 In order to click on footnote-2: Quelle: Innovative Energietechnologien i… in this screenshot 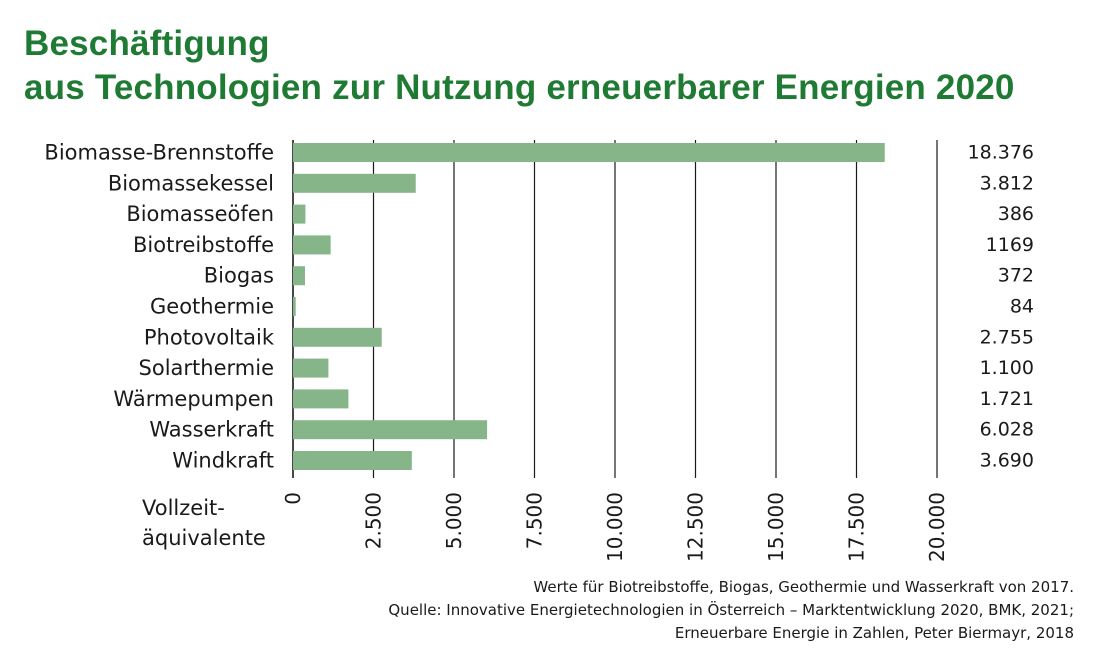, I will do `click(731, 610)`.